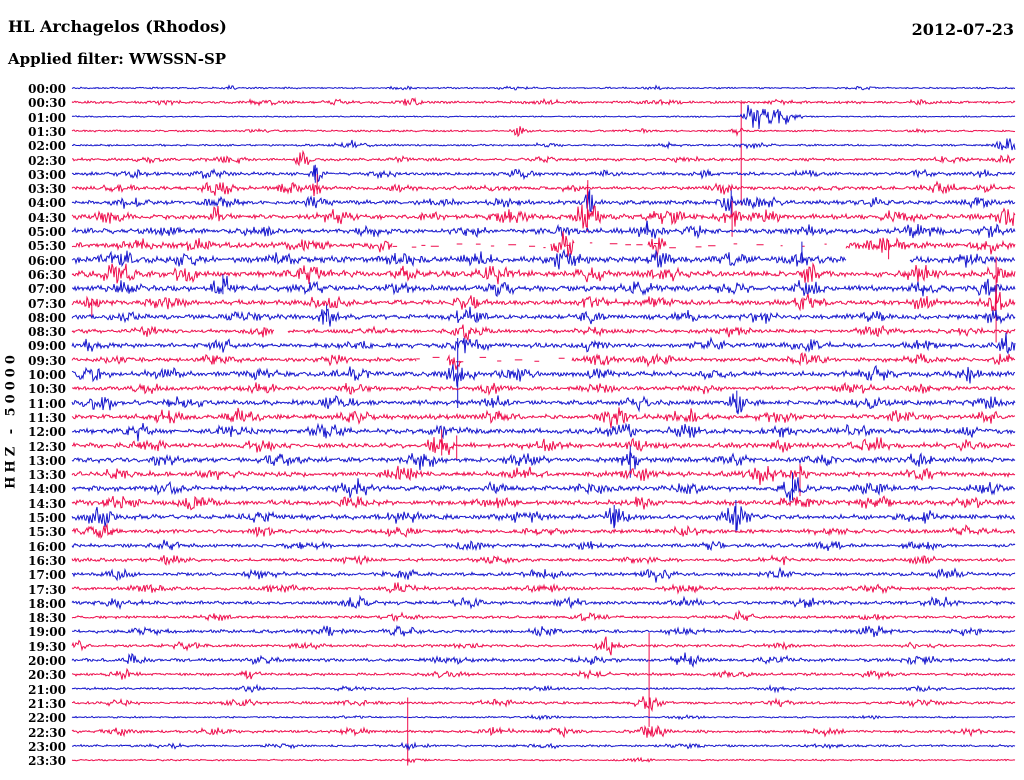 This screenshot has width=1024, height=780. What do you see at coordinates (117, 26) in the screenshot?
I see `page-title: HL Archagelos (Rhodos)` at bounding box center [117, 26].